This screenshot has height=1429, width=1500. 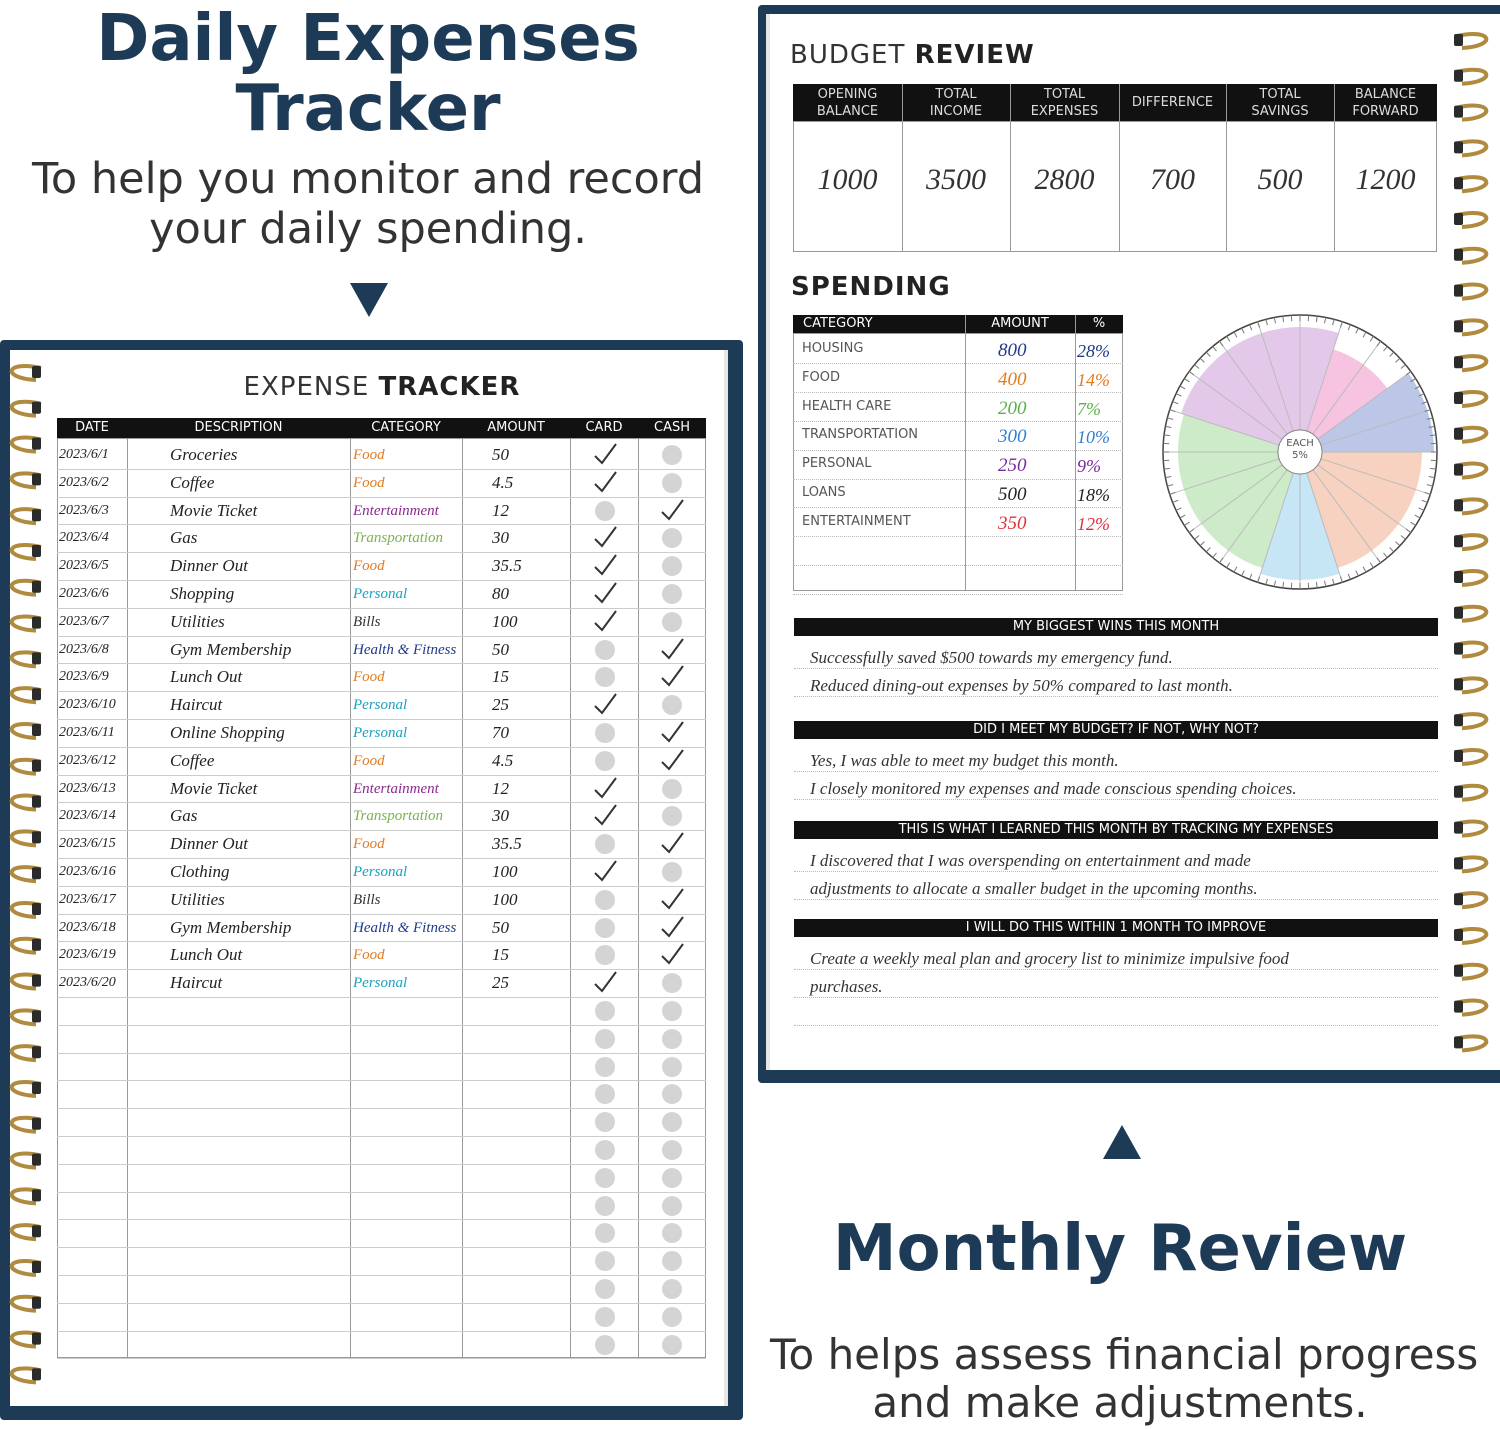 What do you see at coordinates (84, 593) in the screenshot?
I see `date: 2023/6/6` at bounding box center [84, 593].